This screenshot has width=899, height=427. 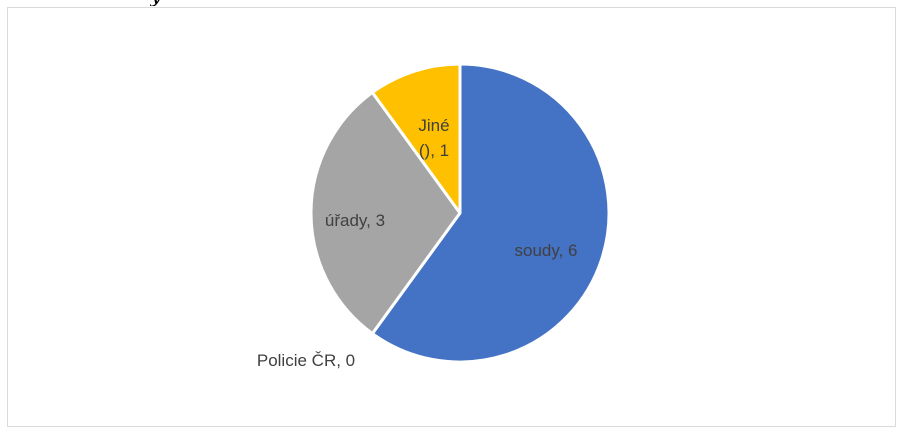 What do you see at coordinates (355, 220) in the screenshot?
I see `pie-label-urady: úřady, 3` at bounding box center [355, 220].